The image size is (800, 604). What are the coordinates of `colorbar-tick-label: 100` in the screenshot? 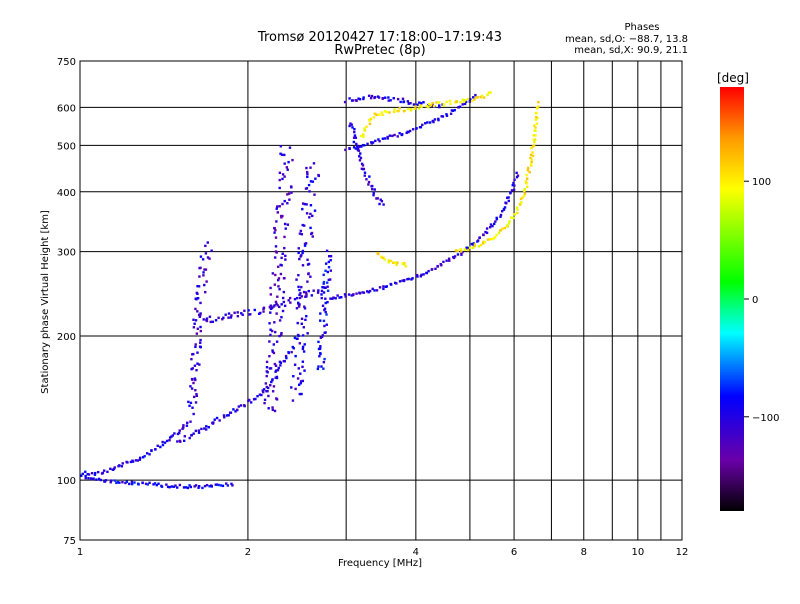 It's located at (761, 182).